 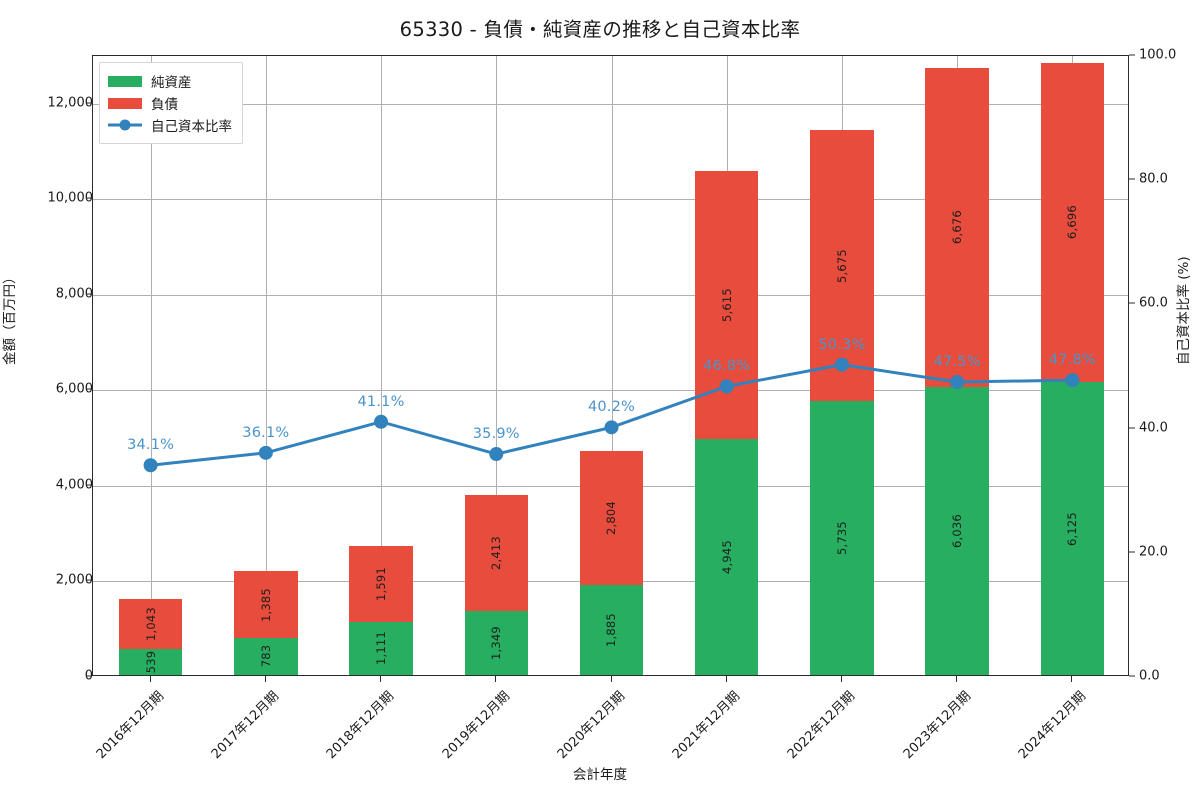 I want to click on x-axis-tick-label: 2019年12月期, so click(x=476, y=725).